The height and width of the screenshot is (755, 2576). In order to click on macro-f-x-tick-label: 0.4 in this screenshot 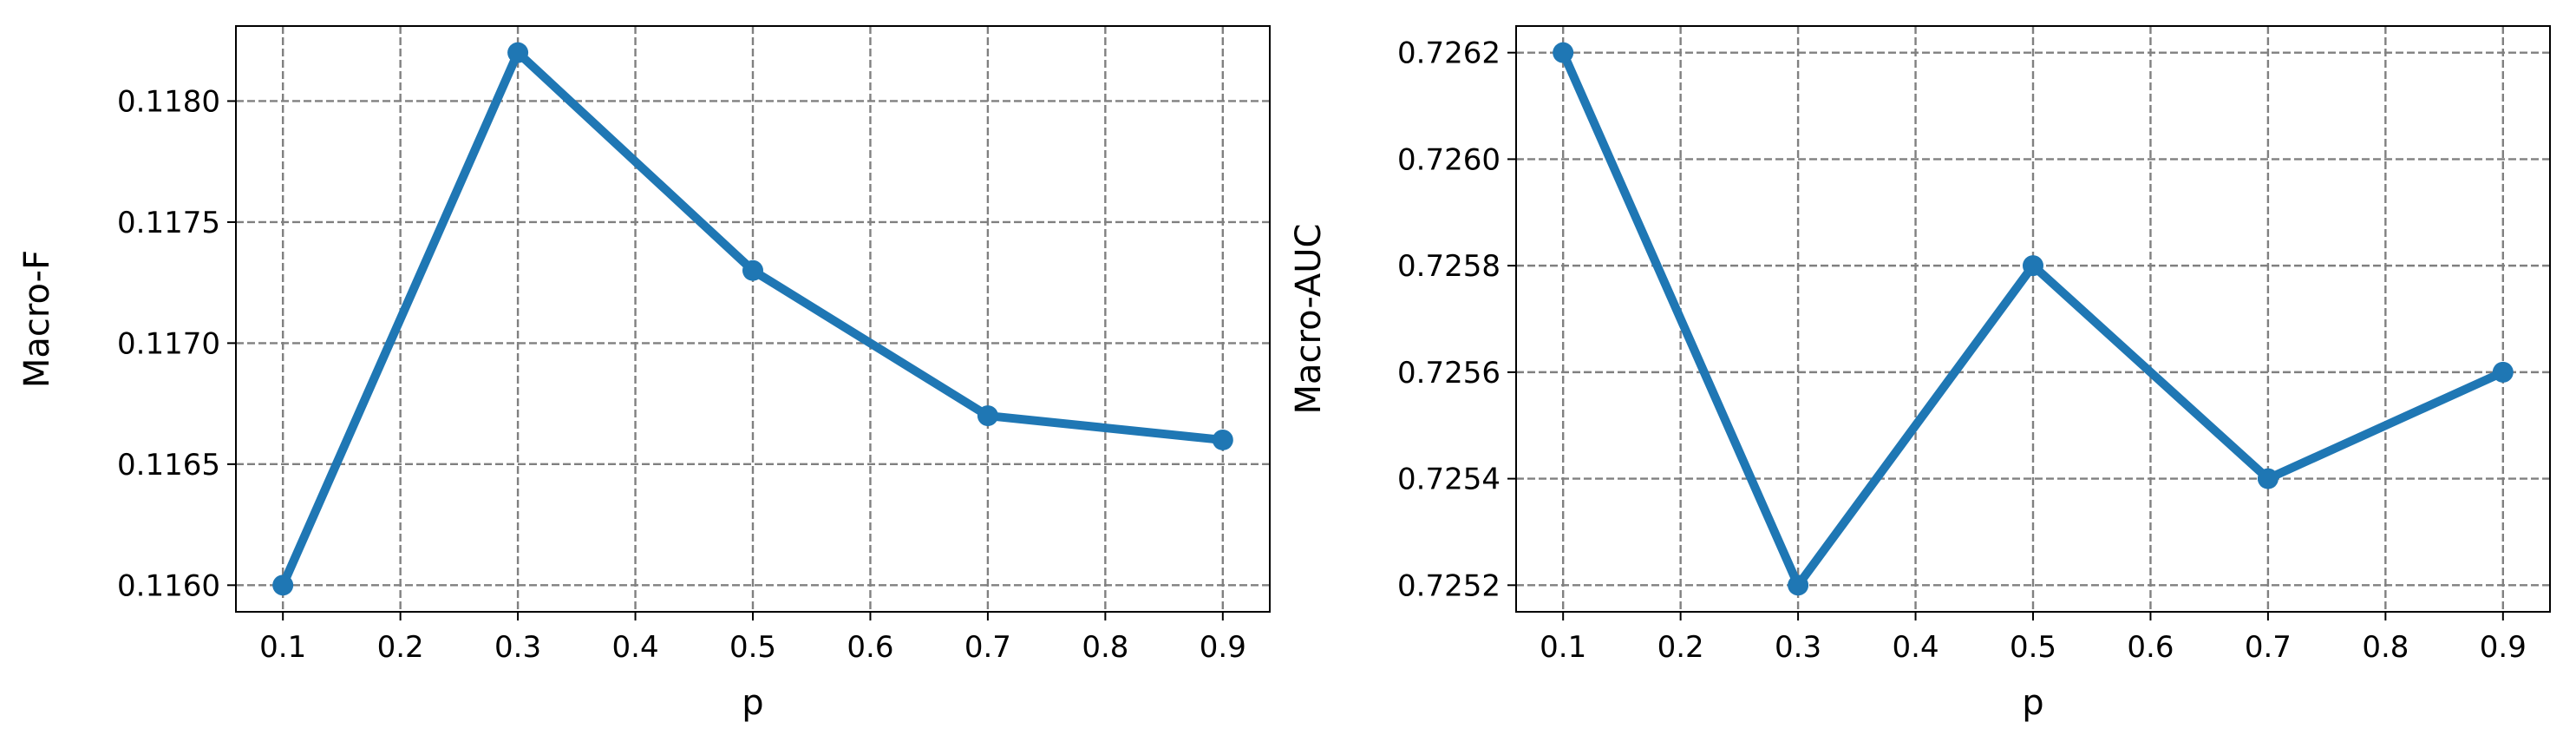, I will do `click(635, 647)`.